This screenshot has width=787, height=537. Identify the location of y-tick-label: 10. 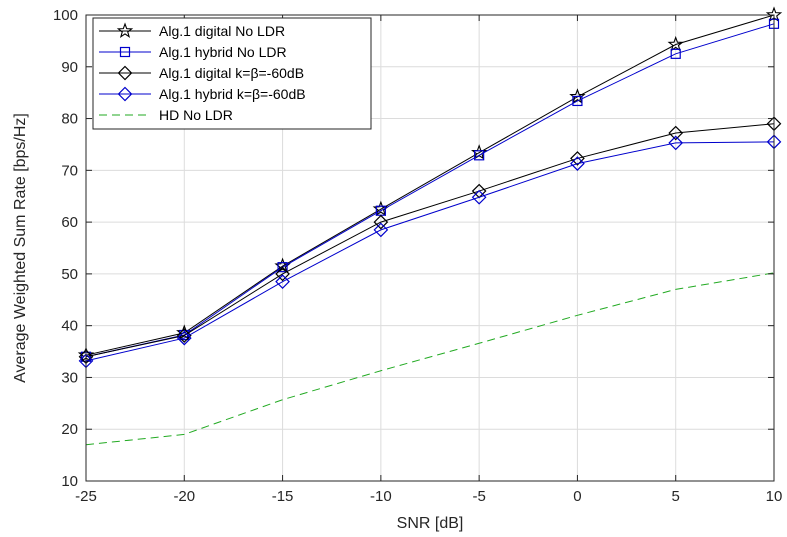
(69, 481).